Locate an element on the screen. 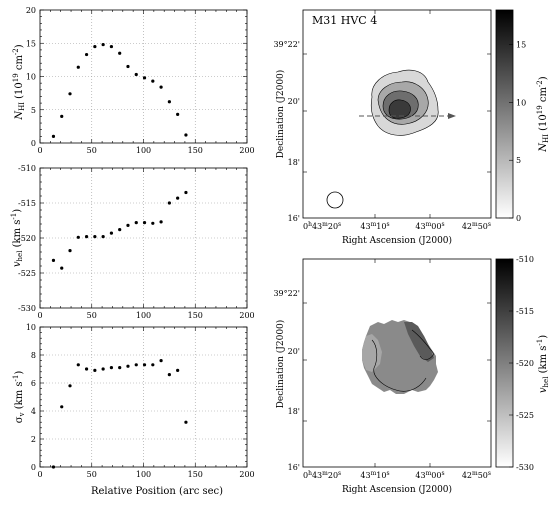  vel-map-xlabel: Right Ascension (J2000) is located at coordinates (397, 489).